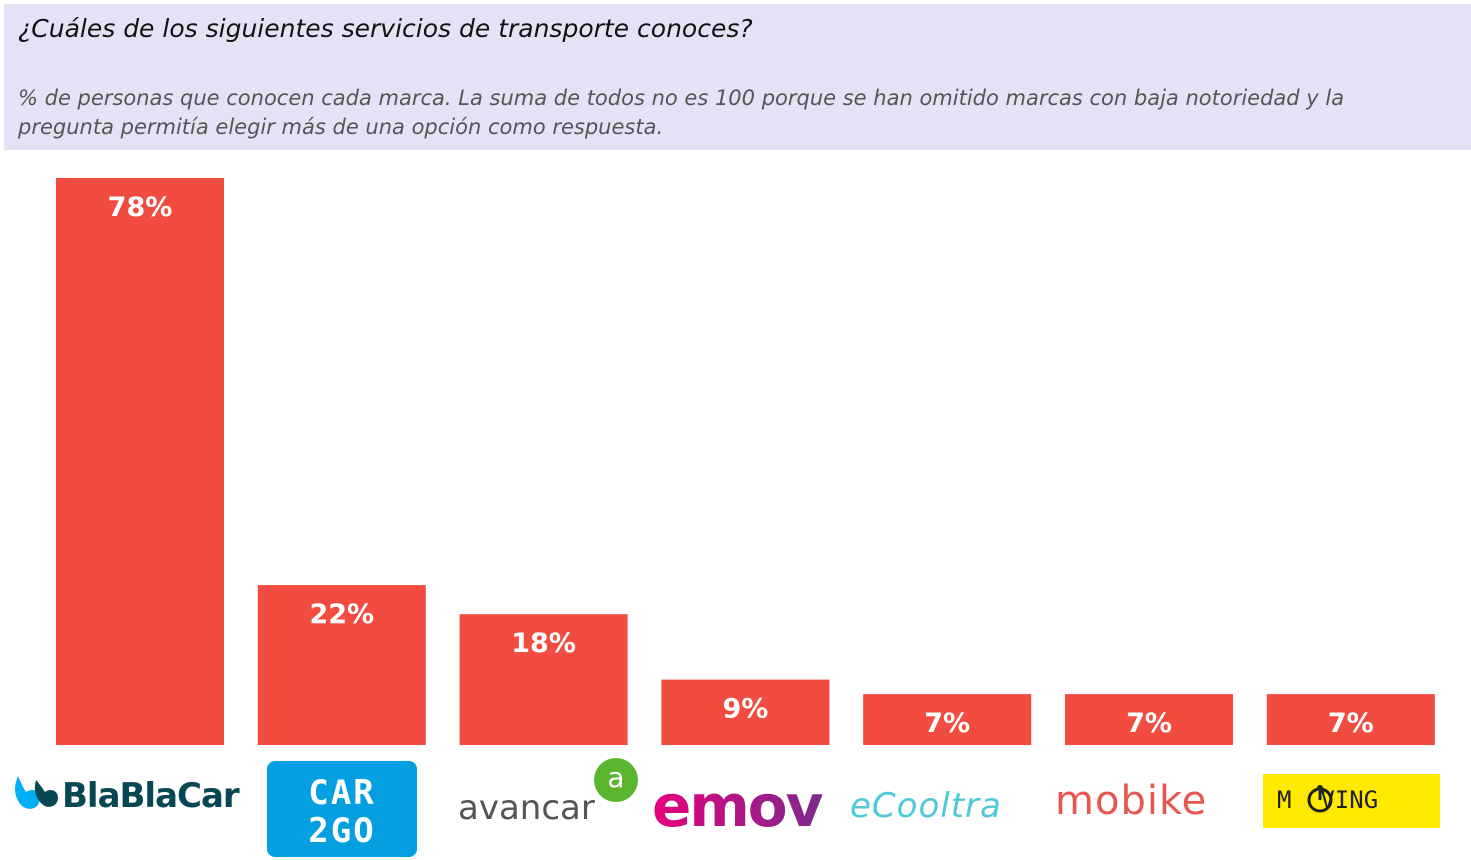 This screenshot has height=860, width=1471. What do you see at coordinates (1351, 801) in the screenshot?
I see `moving-logo: M VING` at bounding box center [1351, 801].